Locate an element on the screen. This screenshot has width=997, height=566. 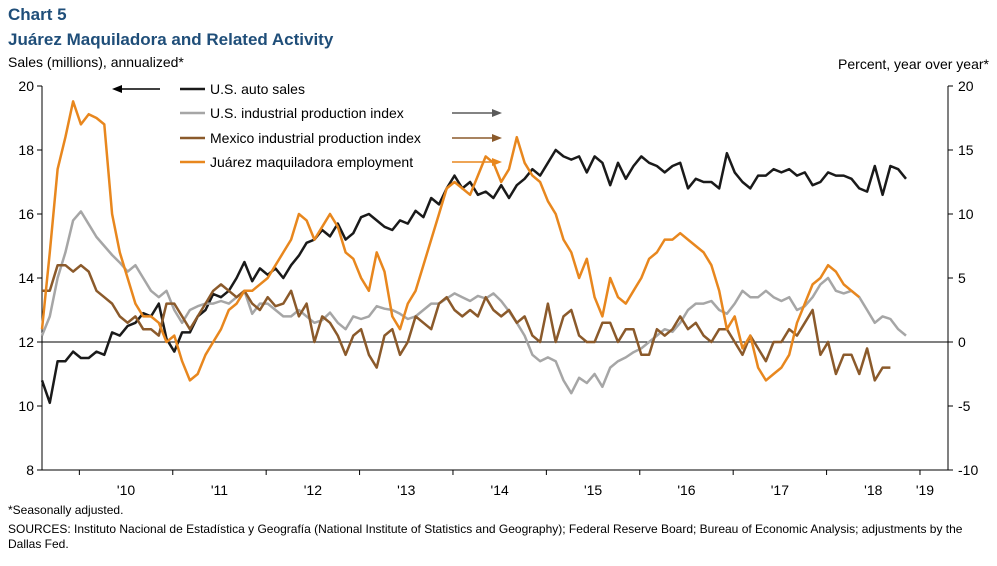
legend-arrowhead-u-s-auto-sales is located at coordinates (117, 89).